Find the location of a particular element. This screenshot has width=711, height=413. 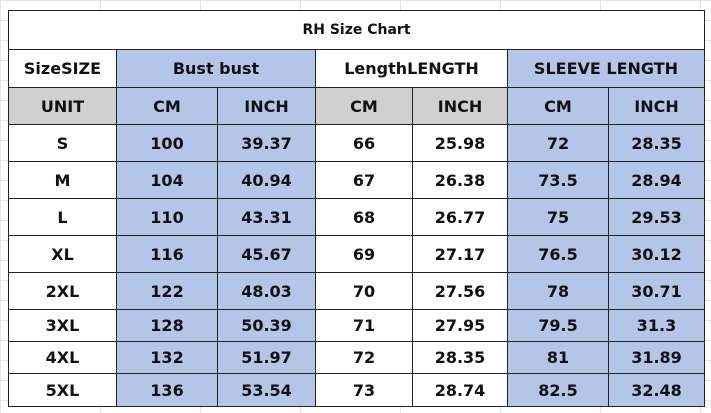

column-header: SLEEVE LENGTH is located at coordinates (606, 68).